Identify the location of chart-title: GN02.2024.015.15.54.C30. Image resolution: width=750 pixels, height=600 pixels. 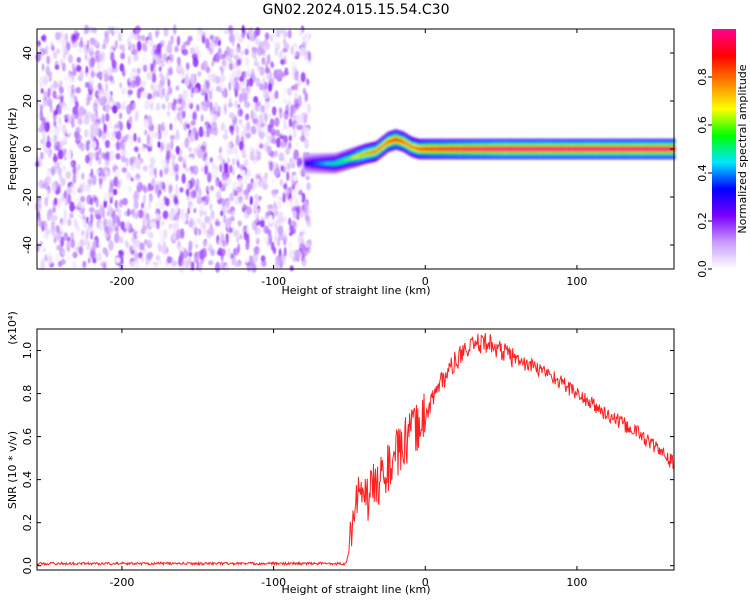
(356, 10).